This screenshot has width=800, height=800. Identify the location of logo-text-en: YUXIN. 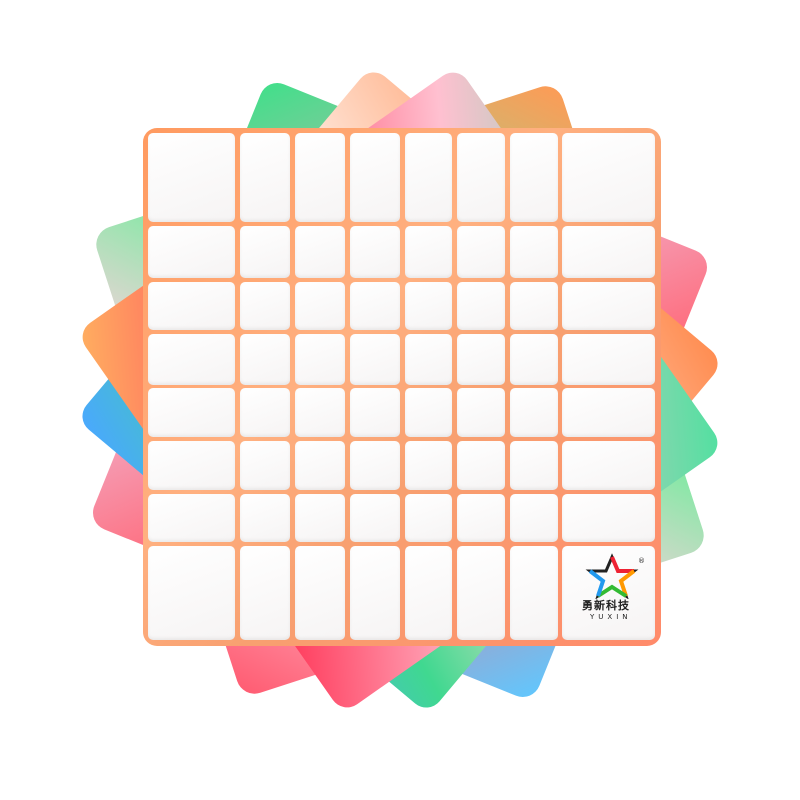
(611, 617).